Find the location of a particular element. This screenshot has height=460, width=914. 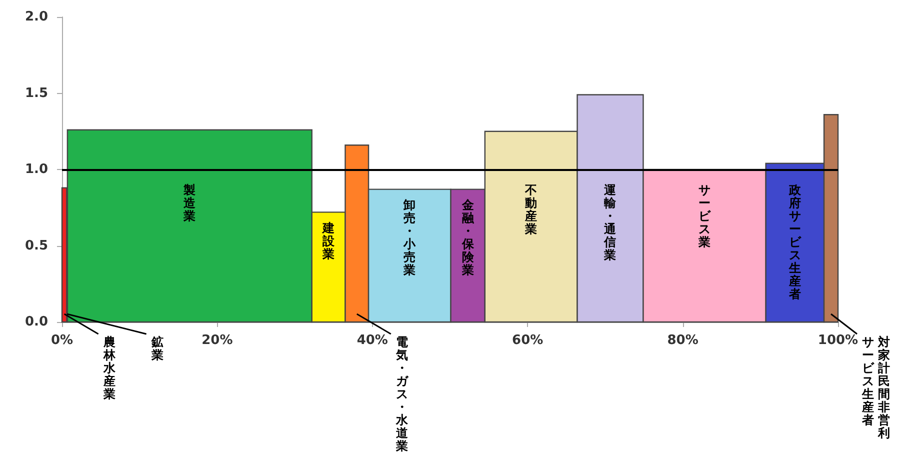

y-tick-label: 1.0 is located at coordinates (36, 169).